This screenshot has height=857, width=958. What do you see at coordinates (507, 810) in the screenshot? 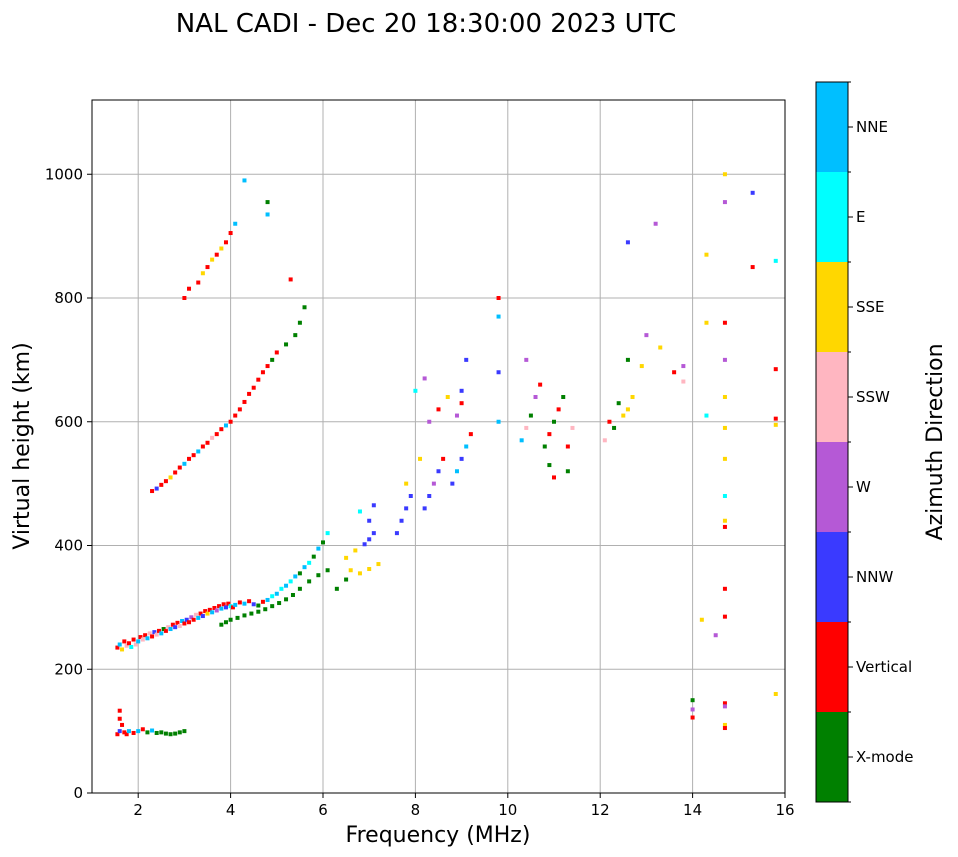
I see `x-tick-label: 10` at bounding box center [507, 810].